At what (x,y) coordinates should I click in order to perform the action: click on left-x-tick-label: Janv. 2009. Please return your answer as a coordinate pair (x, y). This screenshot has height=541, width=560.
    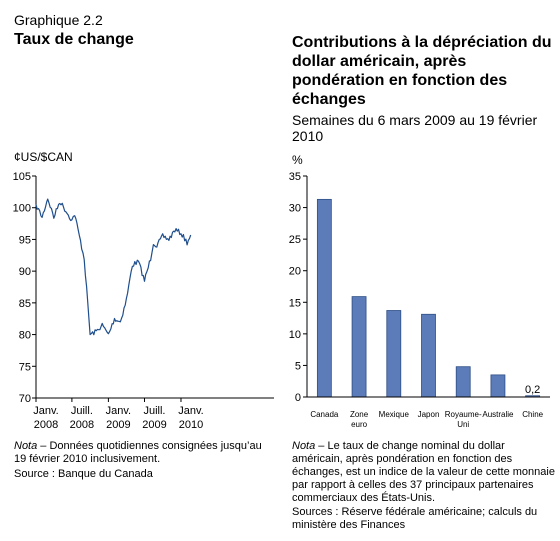
    Looking at the image, I should click on (118, 418).